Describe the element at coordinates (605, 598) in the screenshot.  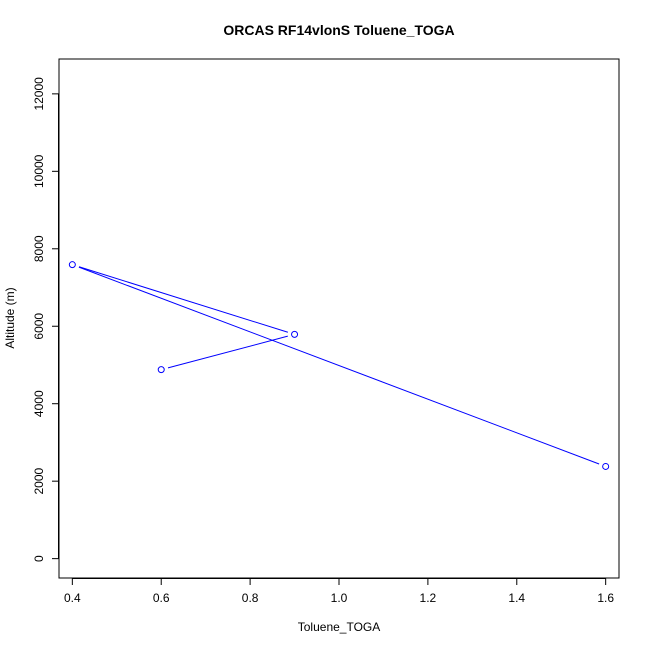
I see `x-tick-label: 1.6` at that location.